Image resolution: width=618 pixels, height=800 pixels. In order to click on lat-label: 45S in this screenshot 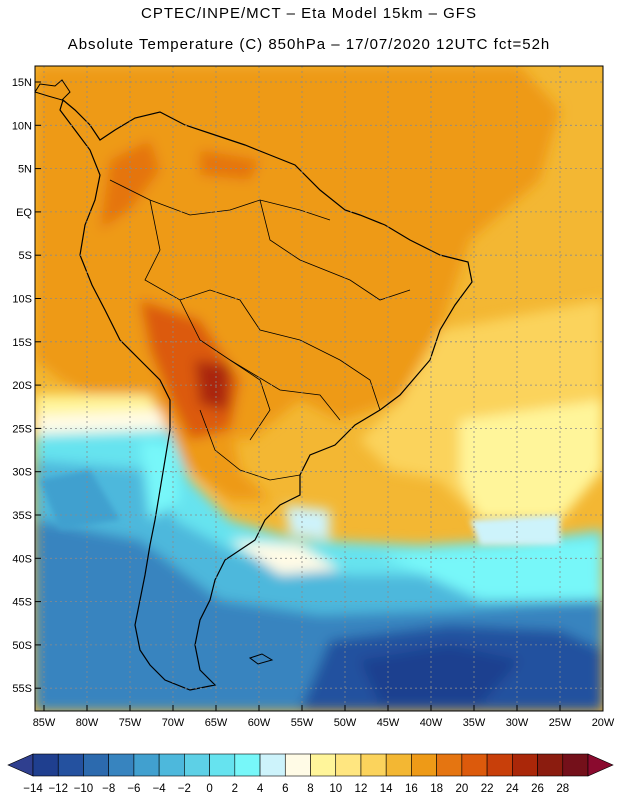, I will do `click(22, 603)`.